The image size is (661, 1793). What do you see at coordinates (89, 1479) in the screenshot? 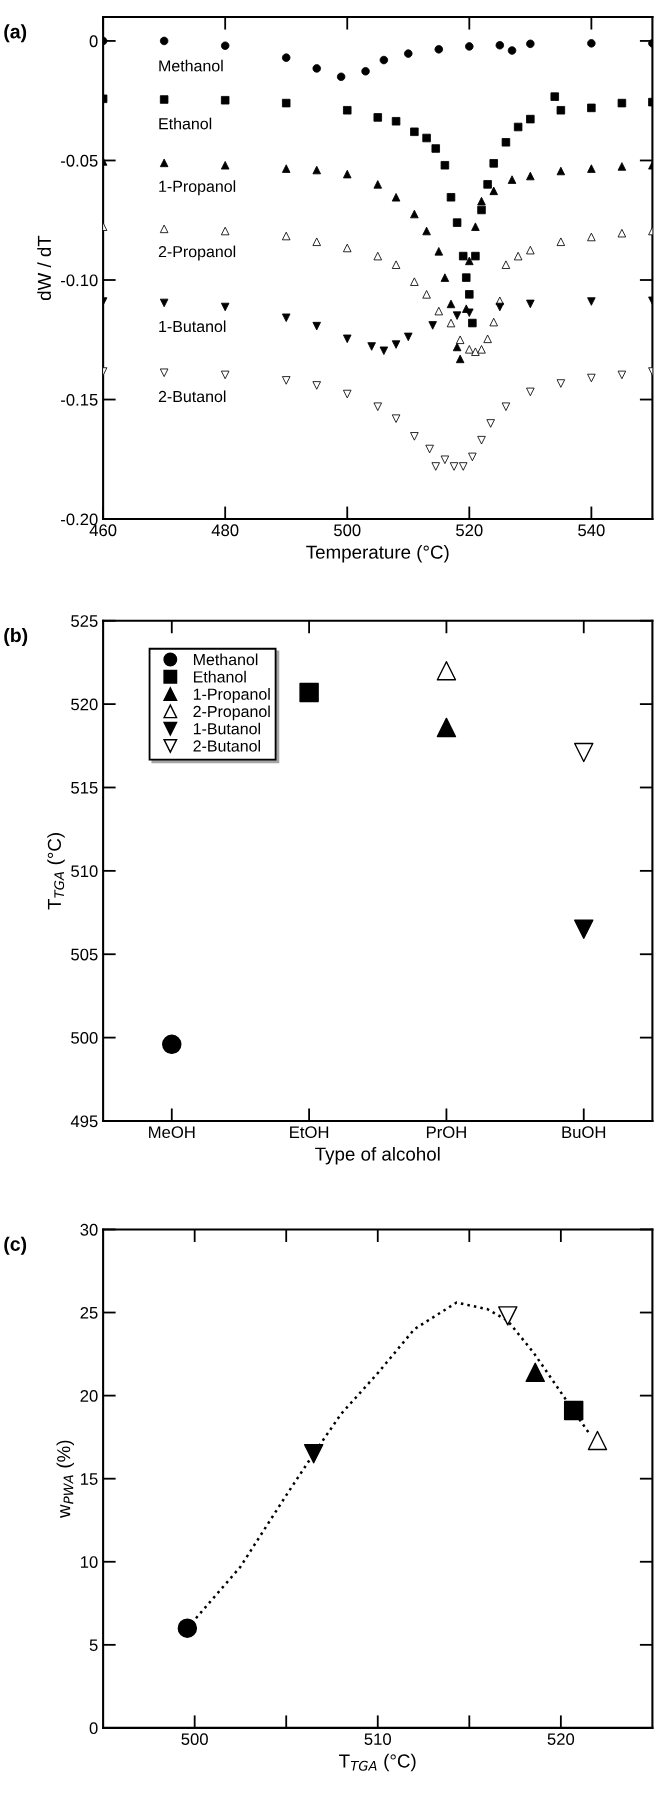
I see `y-tick-label: 15` at bounding box center [89, 1479].